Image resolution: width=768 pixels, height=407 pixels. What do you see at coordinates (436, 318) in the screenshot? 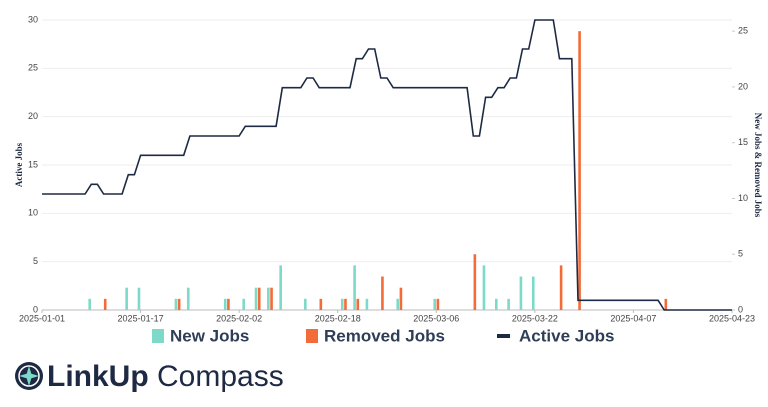
I see `x-tick-label: 2025-03-06` at bounding box center [436, 318].